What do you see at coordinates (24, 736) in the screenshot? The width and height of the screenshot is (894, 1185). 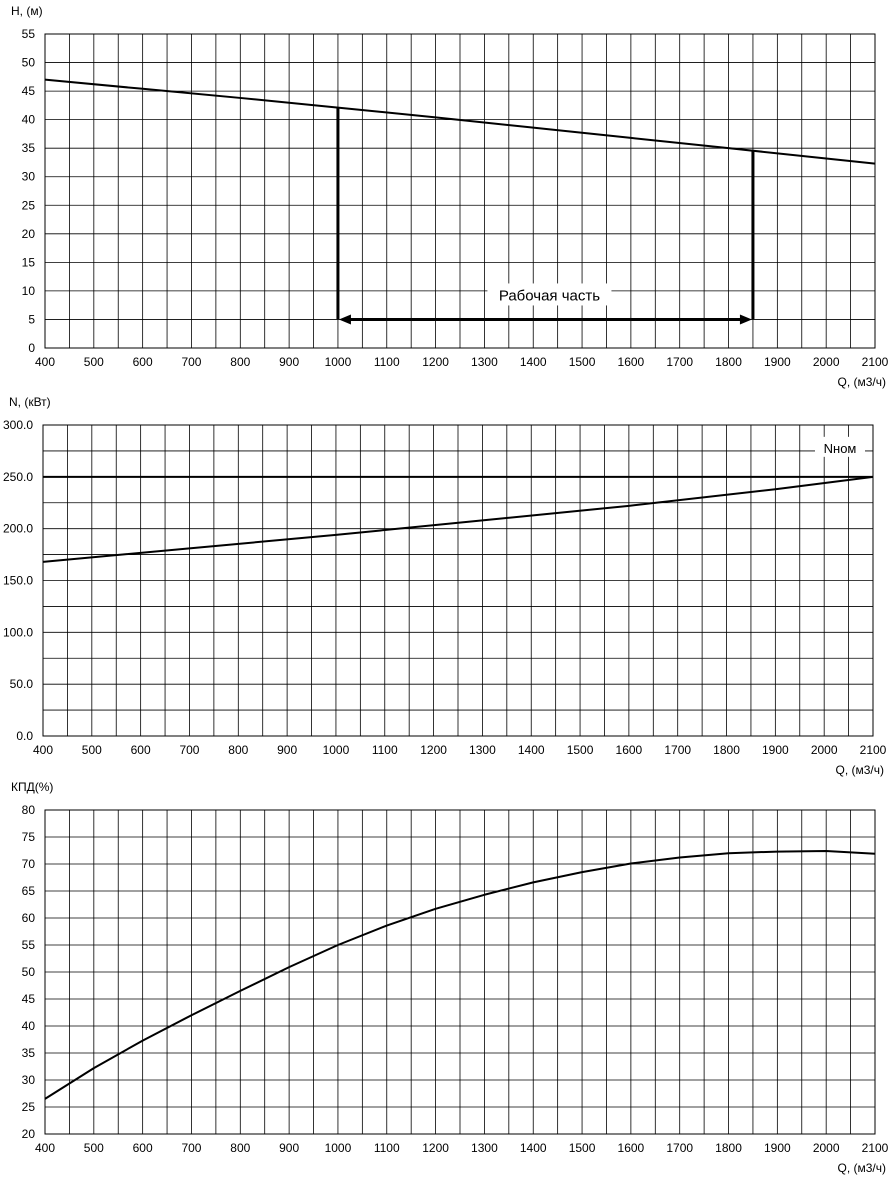 I see `y-tick-label: 0.0` at bounding box center [24, 736].